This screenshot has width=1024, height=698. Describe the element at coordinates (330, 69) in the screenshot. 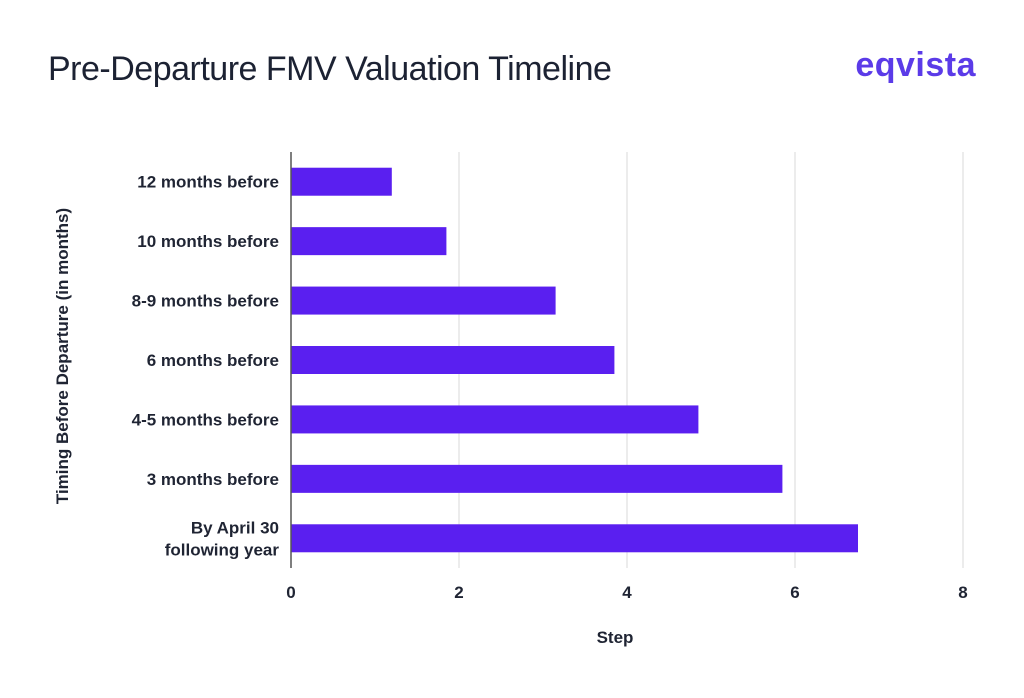

I see `chart-title: Pre-Departure FMV Valuation Timeline` at that location.